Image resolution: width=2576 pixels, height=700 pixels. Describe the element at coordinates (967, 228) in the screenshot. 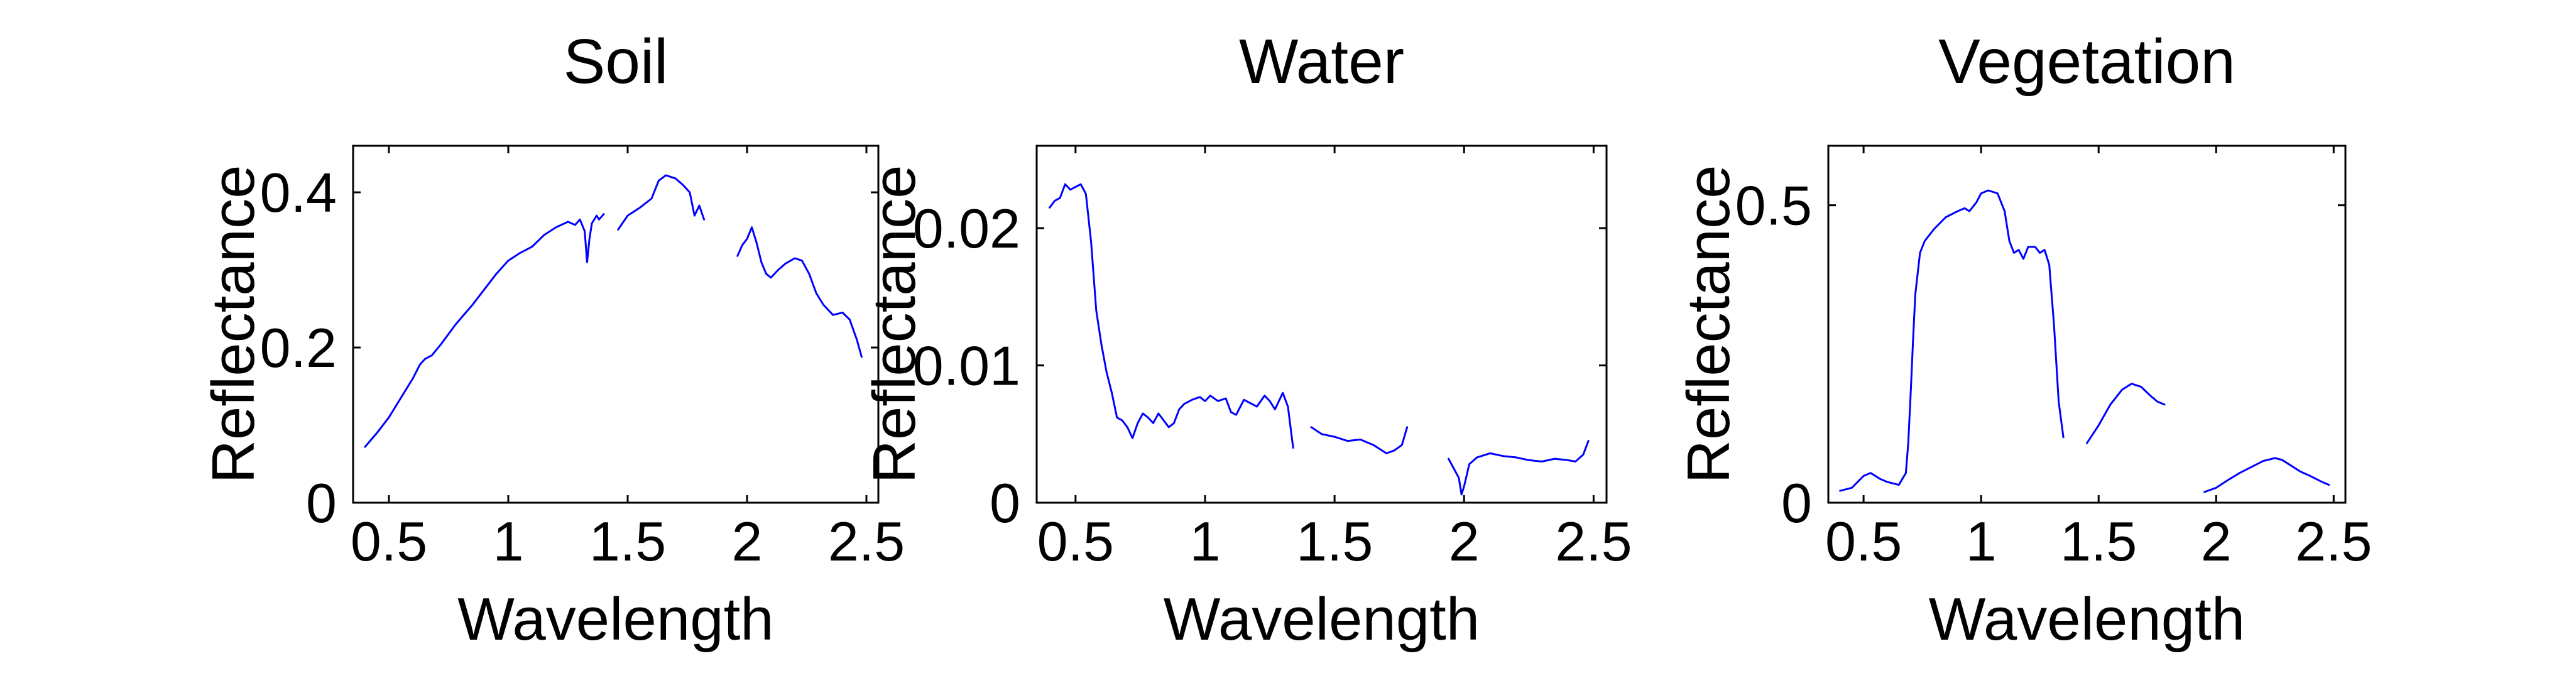

I see `y-tick-label: 0.02` at that location.